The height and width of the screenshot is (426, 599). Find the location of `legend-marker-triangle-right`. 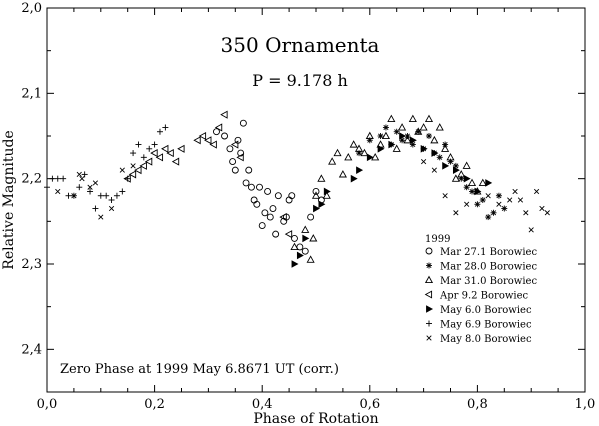

legend-marker-triangle-right is located at coordinates (430, 309).